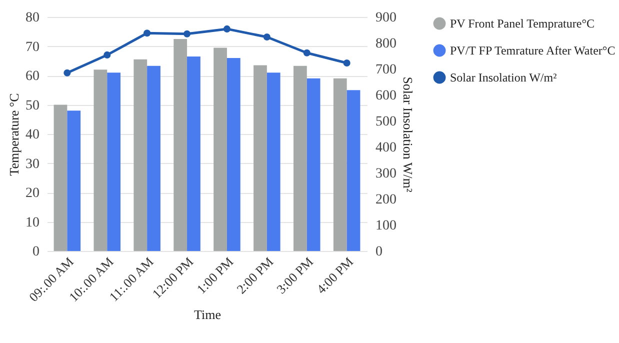 The image size is (619, 343). I want to click on y-tick-label: 20, so click(33, 193).